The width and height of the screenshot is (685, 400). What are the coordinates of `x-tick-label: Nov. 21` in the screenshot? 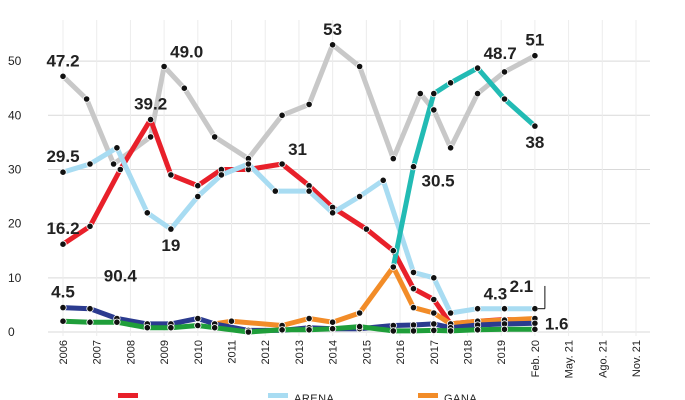 It's located at (637, 358).